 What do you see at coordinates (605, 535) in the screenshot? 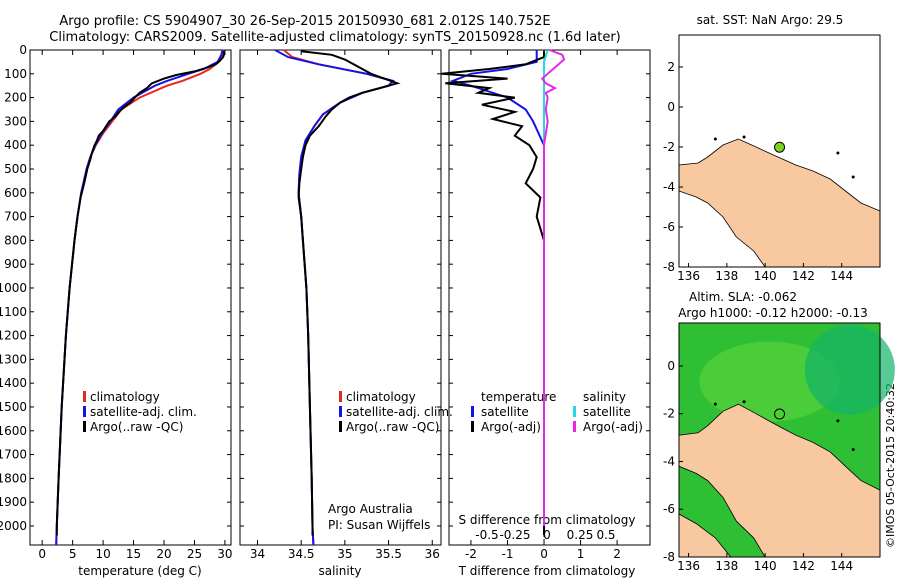
I see `s-tick-label: 0.5` at bounding box center [605, 535].